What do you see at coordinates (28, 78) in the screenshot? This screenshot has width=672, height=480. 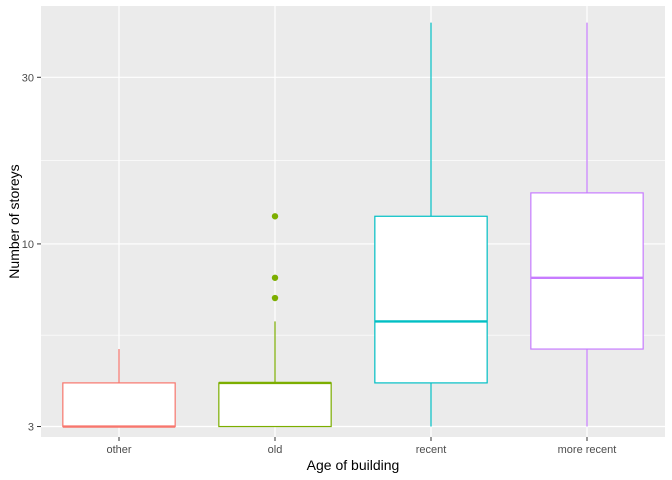 I see `y-tick-label: 30` at bounding box center [28, 78].